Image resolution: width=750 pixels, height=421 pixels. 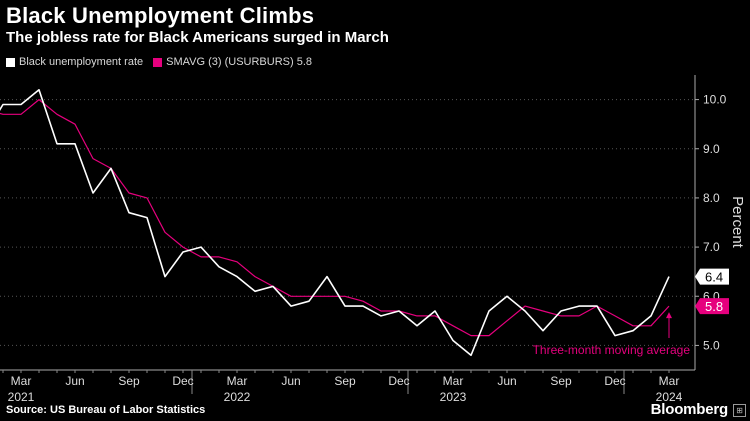 I want to click on y-axis-label: Percent, so click(x=737, y=222).